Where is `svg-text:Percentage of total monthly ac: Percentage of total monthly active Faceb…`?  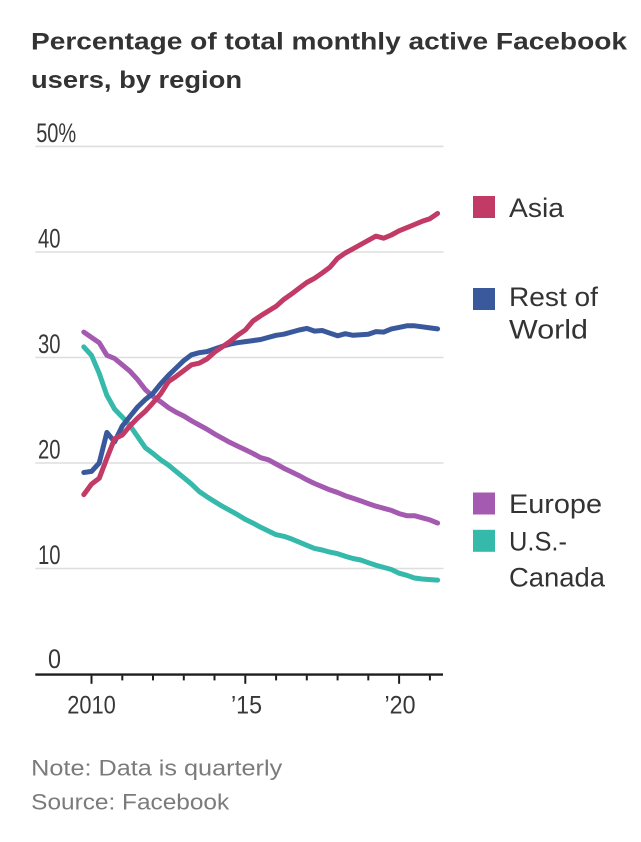
svg-text:Percentage of total monthly ac: Percentage of total monthly active Faceb… is located at coordinates (329, 42).